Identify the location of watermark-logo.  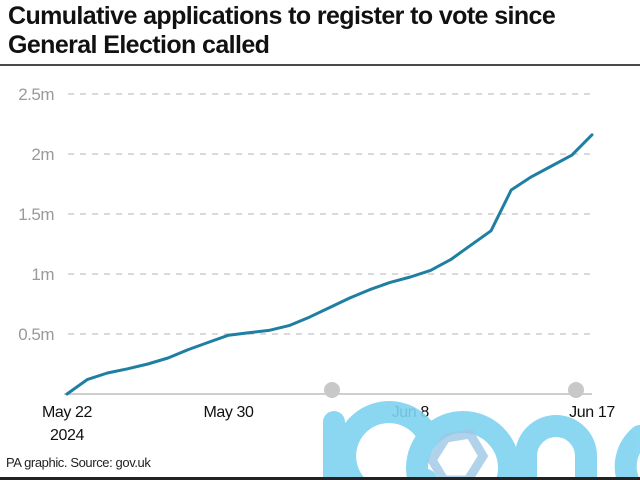
(481, 440).